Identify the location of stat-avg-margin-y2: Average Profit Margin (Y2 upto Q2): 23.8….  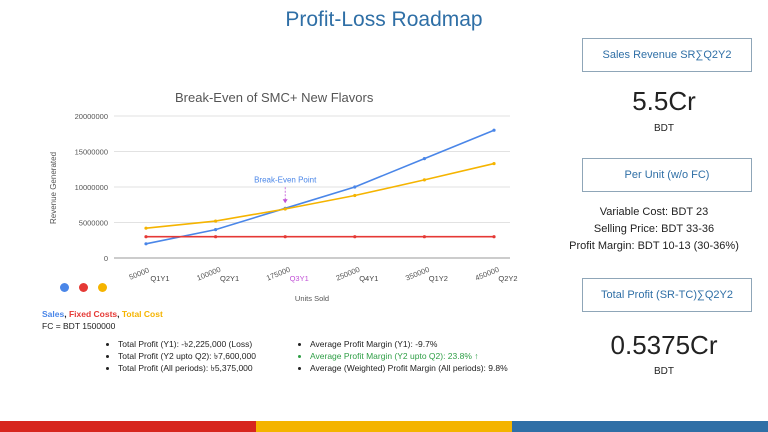
(409, 356).